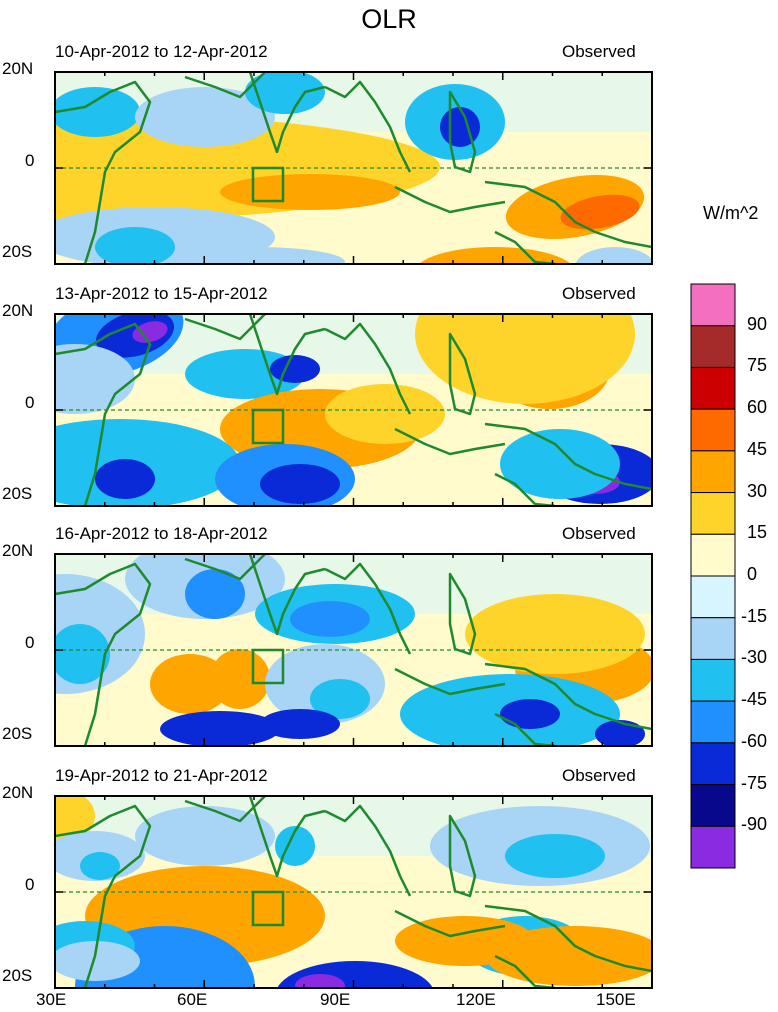 This screenshot has height=1012, width=778. I want to click on colorbar-units: W/m^2, so click(731, 213).